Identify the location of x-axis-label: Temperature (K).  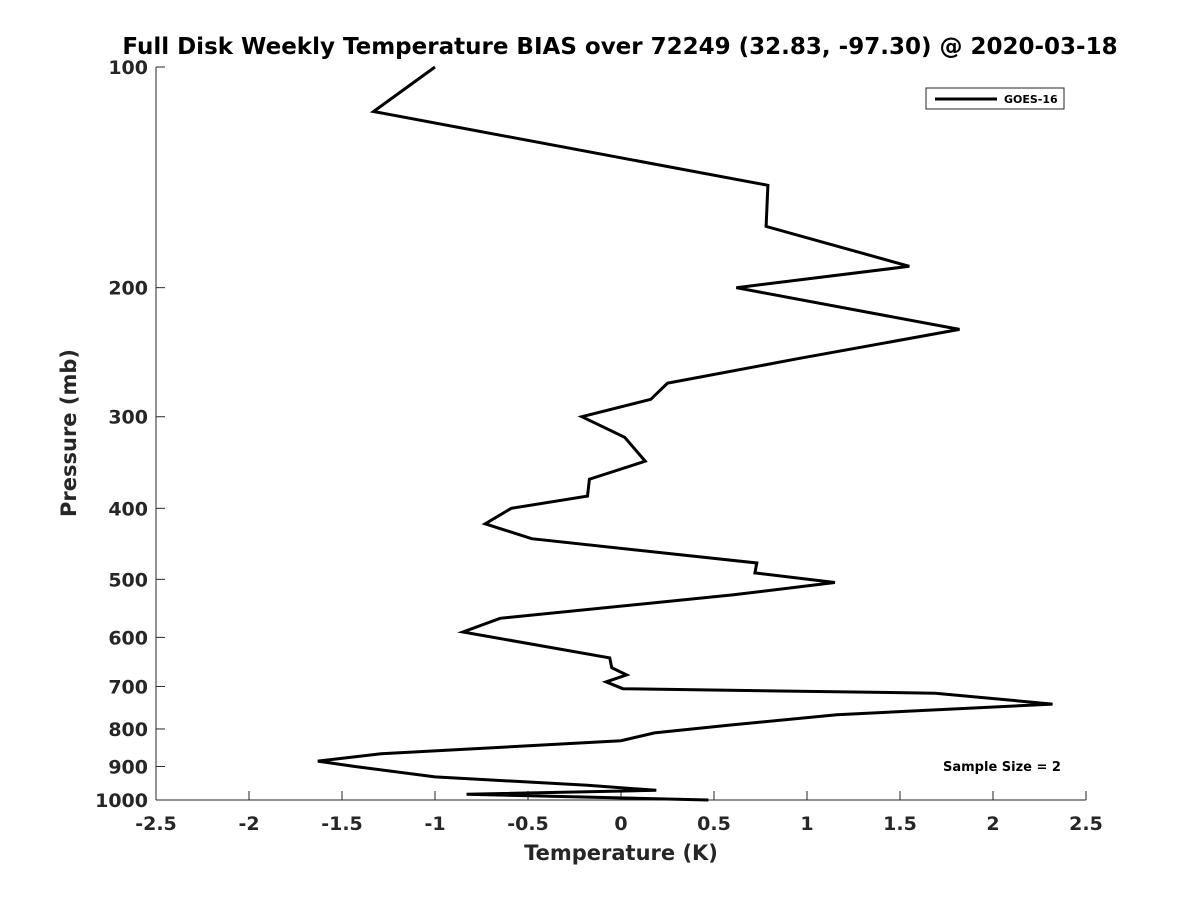
(621, 853).